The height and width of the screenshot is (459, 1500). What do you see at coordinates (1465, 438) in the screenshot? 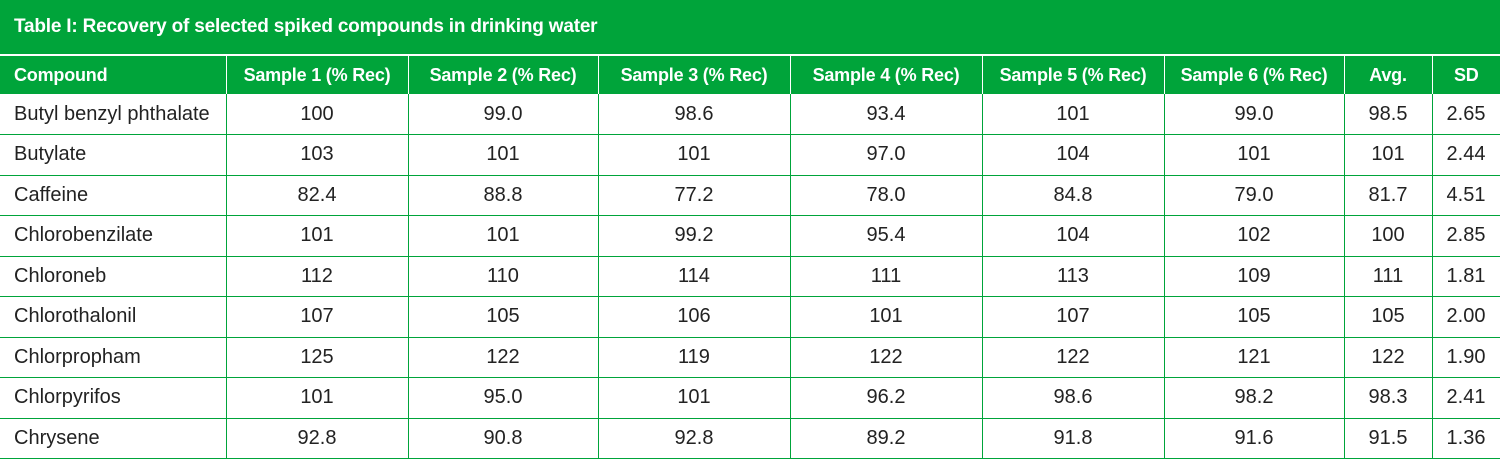
I see `value-cell: 1.36` at bounding box center [1465, 438].